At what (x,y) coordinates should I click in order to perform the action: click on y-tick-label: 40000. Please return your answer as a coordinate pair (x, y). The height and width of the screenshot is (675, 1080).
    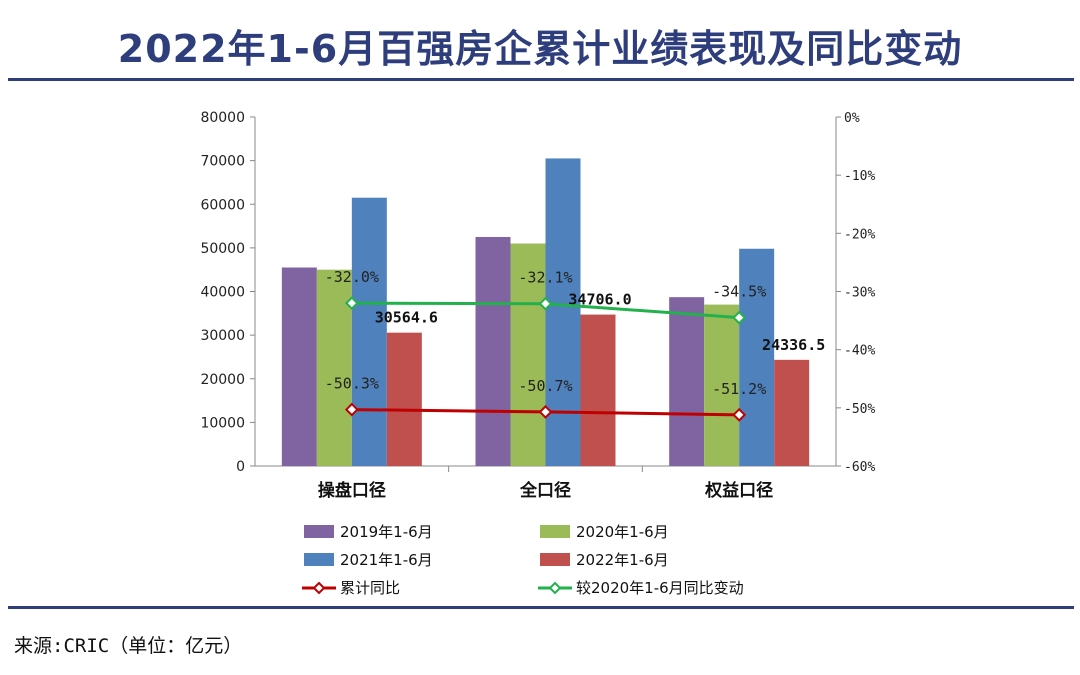
    Looking at the image, I should click on (222, 293).